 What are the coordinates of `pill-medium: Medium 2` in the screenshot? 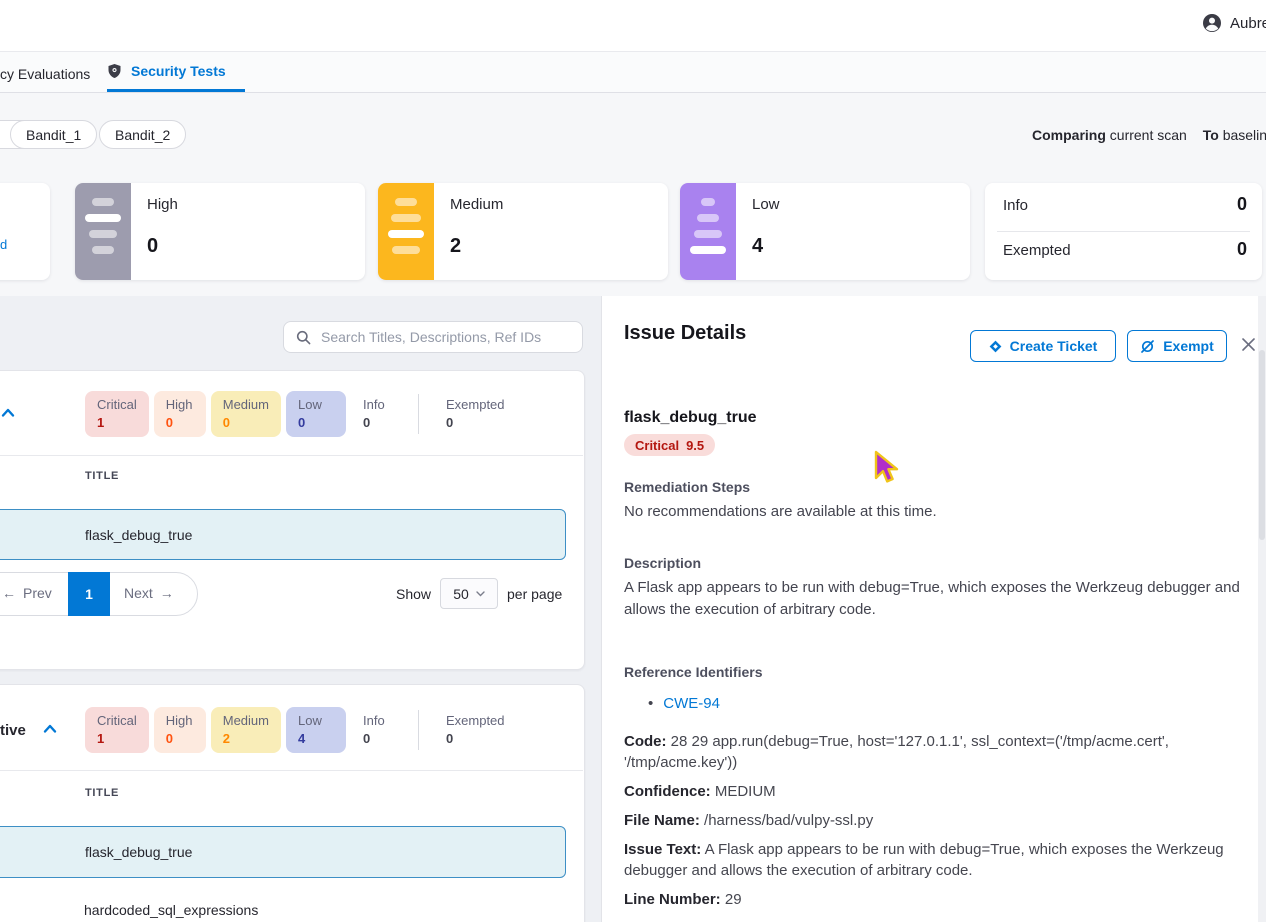 It's located at (245, 730).